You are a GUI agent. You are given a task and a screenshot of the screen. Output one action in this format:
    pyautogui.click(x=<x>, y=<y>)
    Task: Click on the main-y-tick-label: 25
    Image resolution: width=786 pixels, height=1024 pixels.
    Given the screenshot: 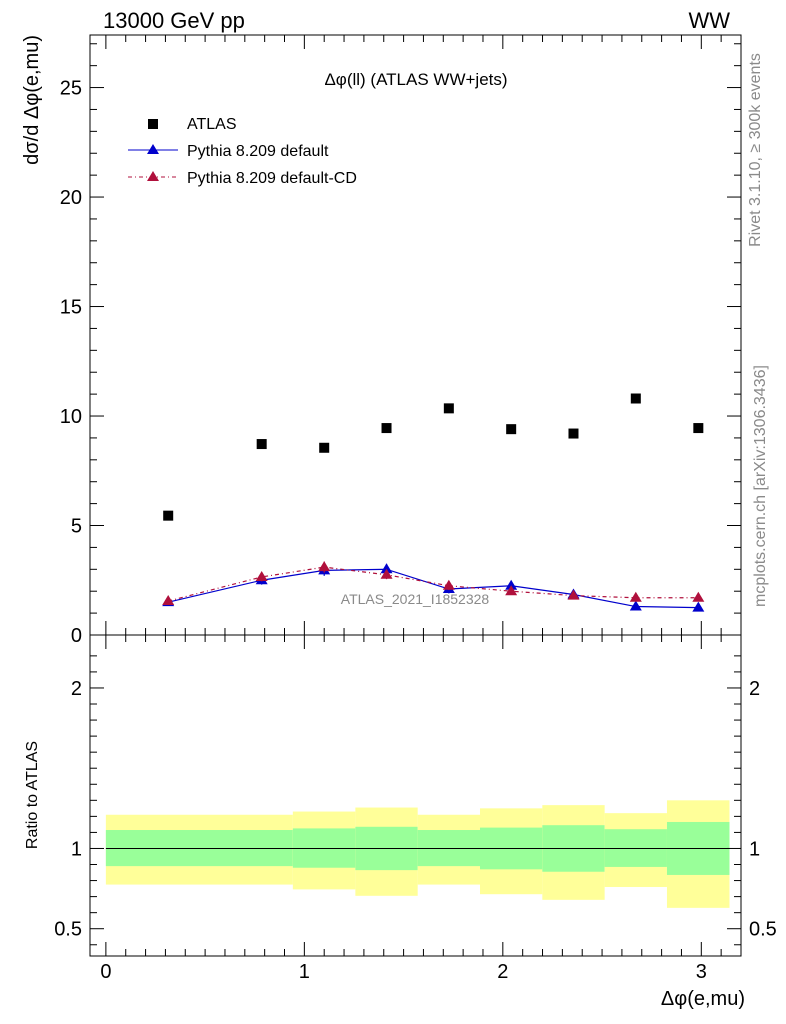 What is the action you would take?
    pyautogui.click(x=71, y=89)
    